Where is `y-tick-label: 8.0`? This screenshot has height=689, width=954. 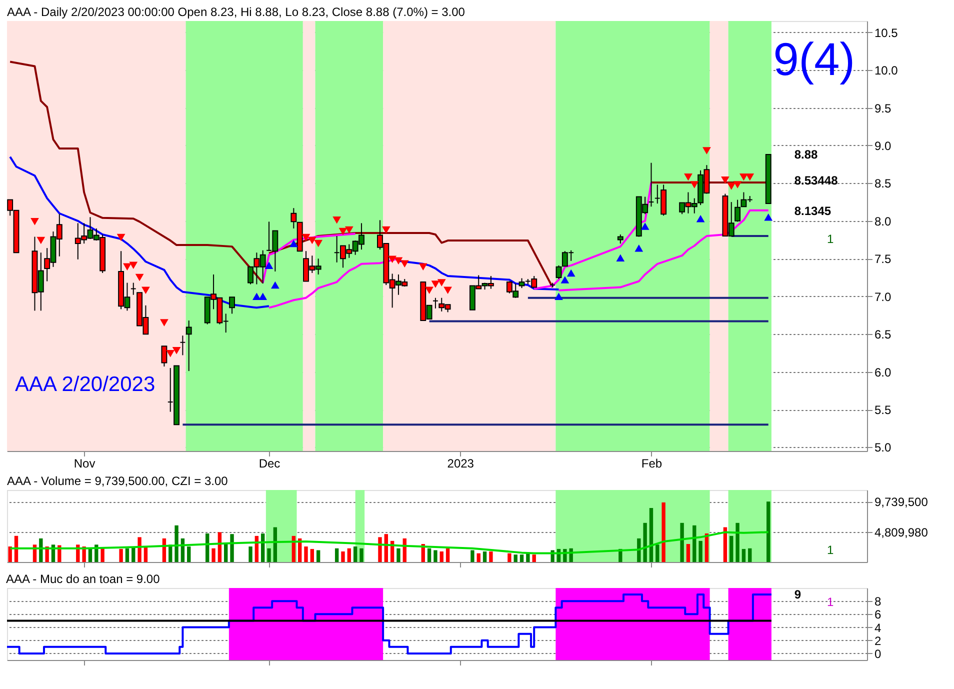 y-tick-label: 8.0 is located at coordinates (883, 221).